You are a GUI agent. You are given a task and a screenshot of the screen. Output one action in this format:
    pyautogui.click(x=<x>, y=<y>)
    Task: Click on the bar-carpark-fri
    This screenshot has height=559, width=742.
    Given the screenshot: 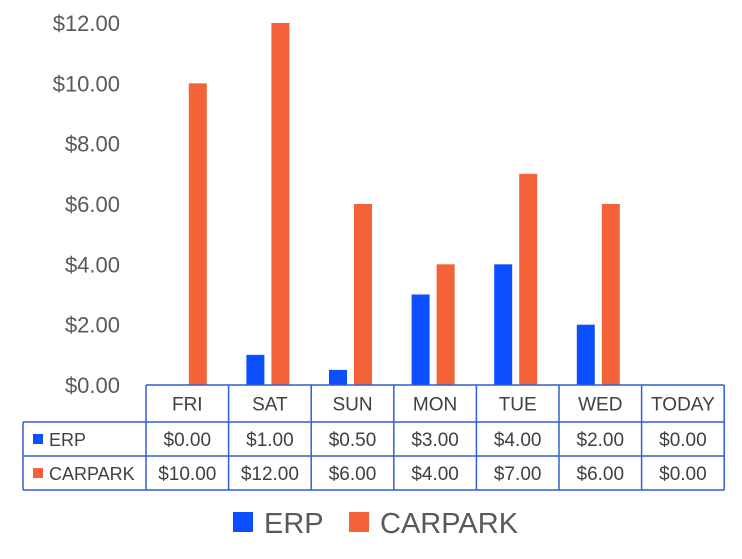 What is the action you would take?
    pyautogui.click(x=197, y=234)
    